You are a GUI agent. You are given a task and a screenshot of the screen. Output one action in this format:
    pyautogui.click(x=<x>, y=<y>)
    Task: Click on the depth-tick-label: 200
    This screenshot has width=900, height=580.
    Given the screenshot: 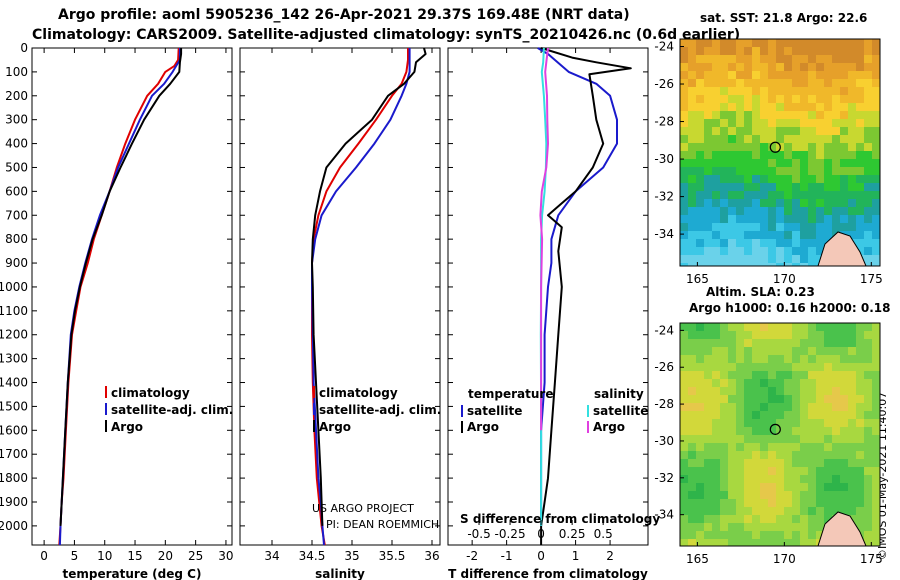 What is the action you would take?
    pyautogui.click(x=16, y=96)
    